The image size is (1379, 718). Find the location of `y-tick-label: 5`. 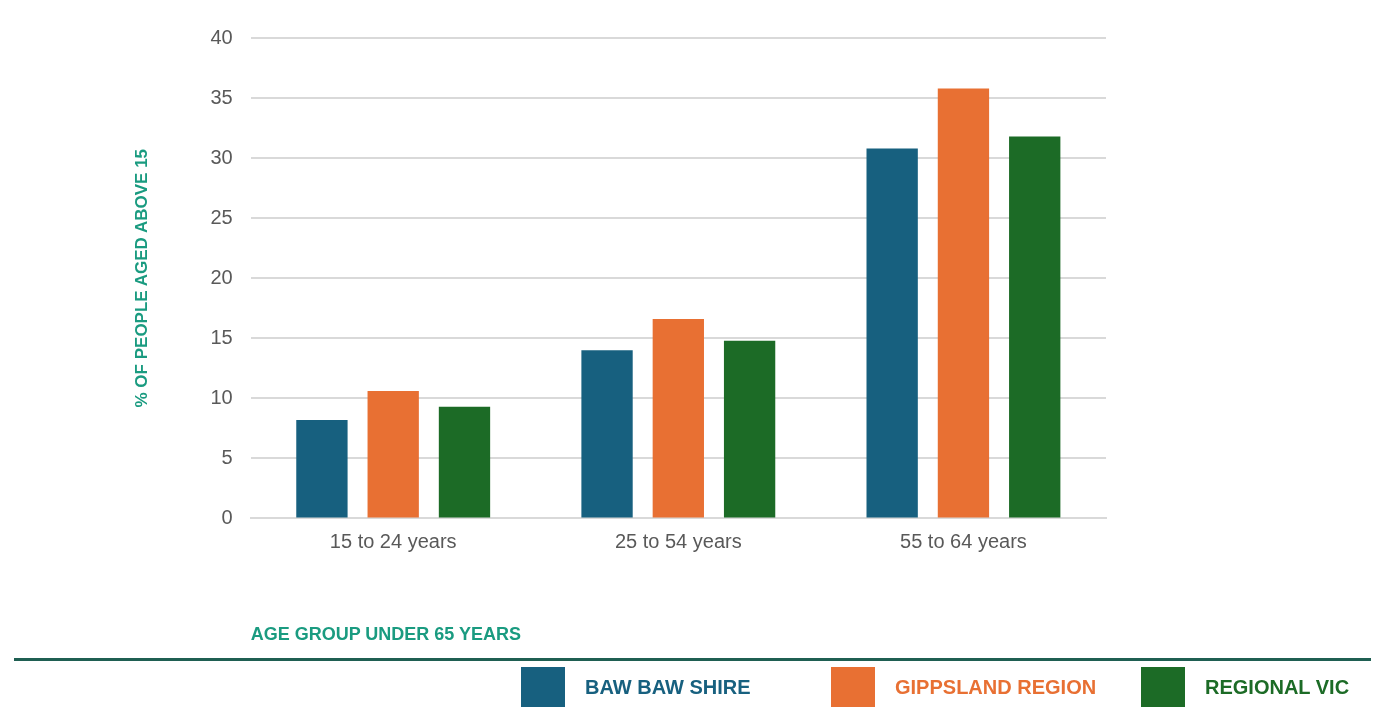

y-tick-label: 5 is located at coordinates (227, 456).